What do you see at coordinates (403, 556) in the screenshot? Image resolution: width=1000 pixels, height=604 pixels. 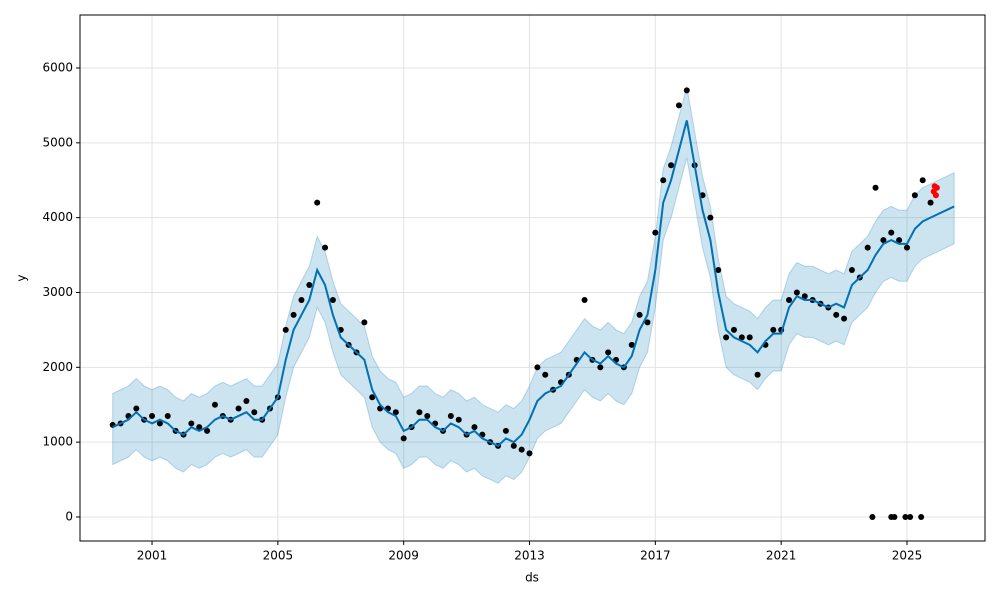 I see `x-tick-label: 2009` at bounding box center [403, 556].